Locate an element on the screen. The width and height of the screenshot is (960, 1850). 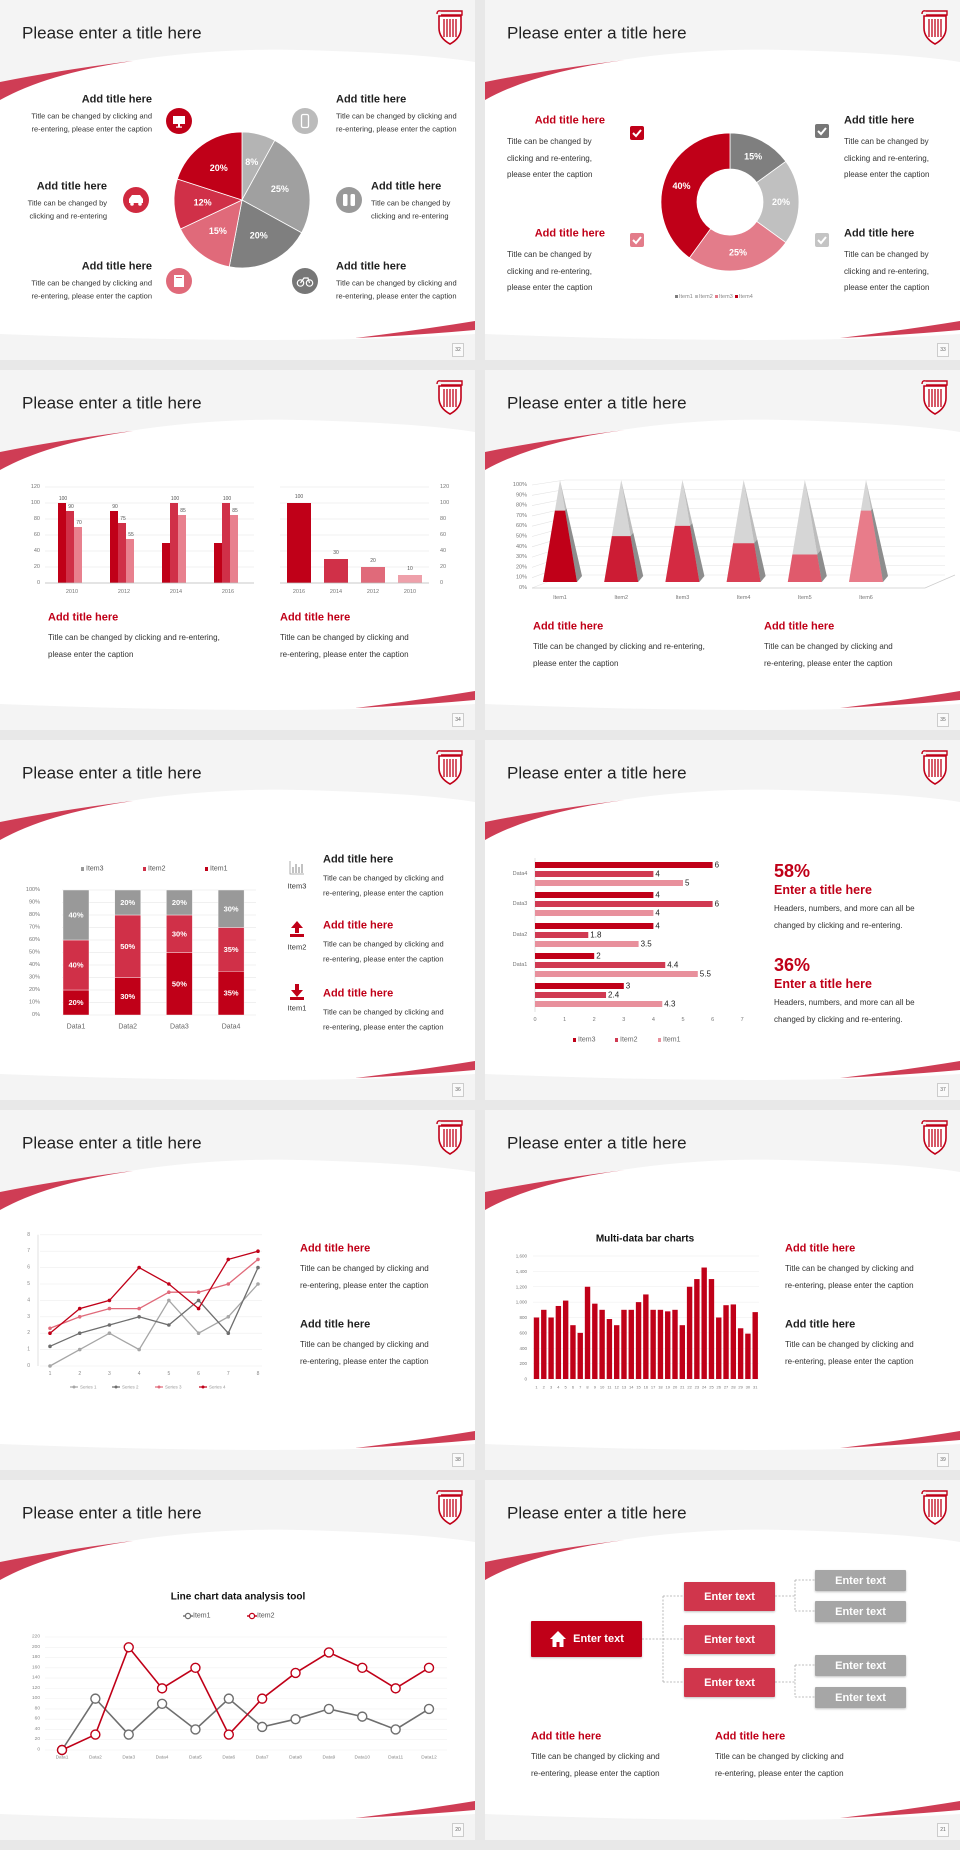
y-tick: 80% is located at coordinates (521, 506).